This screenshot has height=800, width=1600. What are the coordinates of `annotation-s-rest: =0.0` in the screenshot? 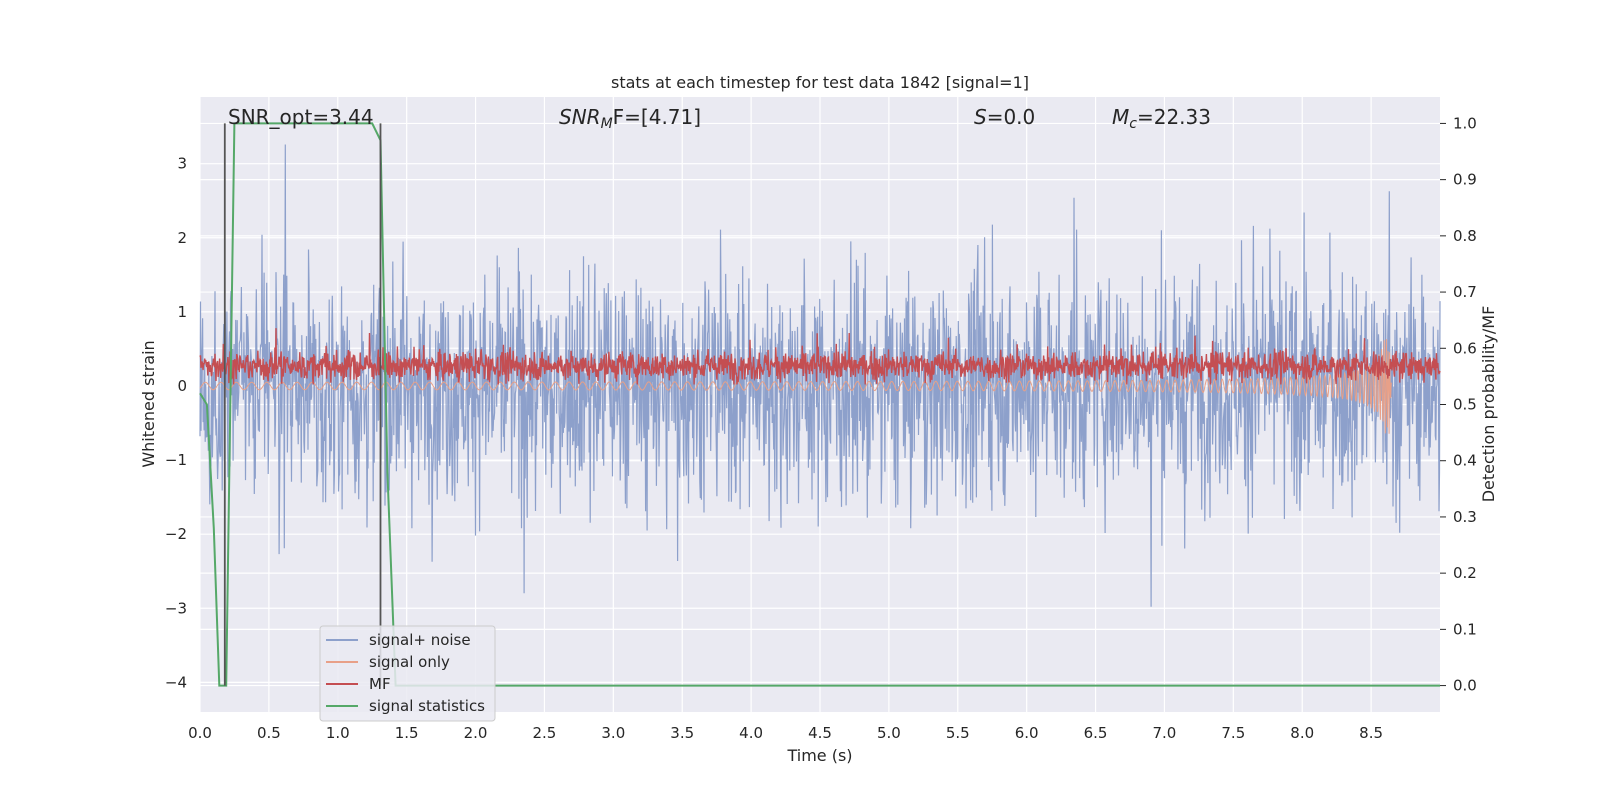 It's located at (1011, 117).